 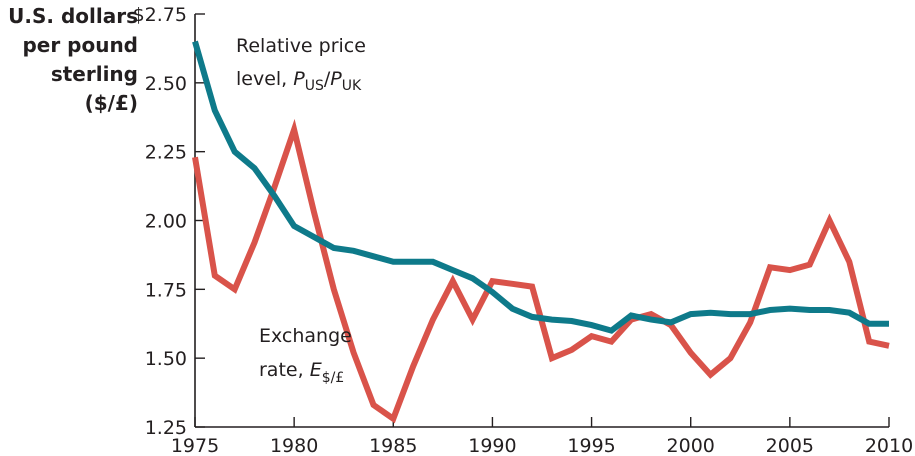 I want to click on y-tick-label: 1.75, so click(x=166, y=290).